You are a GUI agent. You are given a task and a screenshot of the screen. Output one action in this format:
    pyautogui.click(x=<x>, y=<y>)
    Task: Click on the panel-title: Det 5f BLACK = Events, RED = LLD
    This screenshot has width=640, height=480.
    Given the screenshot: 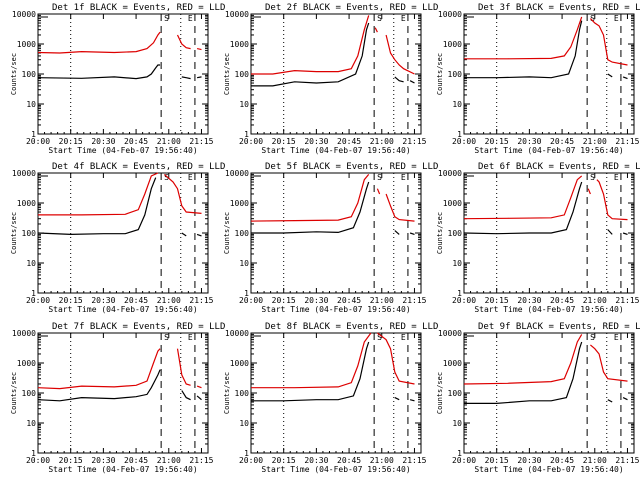 What is the action you would take?
    pyautogui.click(x=351, y=167)
    